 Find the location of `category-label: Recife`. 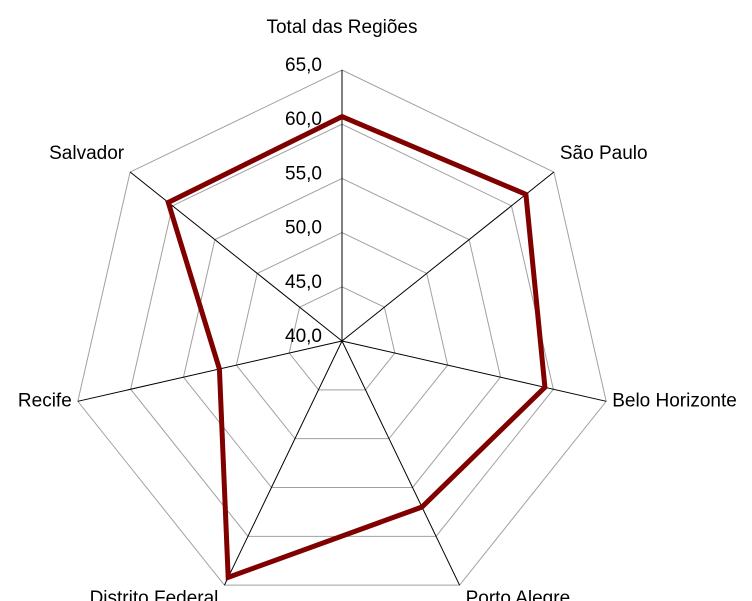

category-label: Recife is located at coordinates (45, 400).